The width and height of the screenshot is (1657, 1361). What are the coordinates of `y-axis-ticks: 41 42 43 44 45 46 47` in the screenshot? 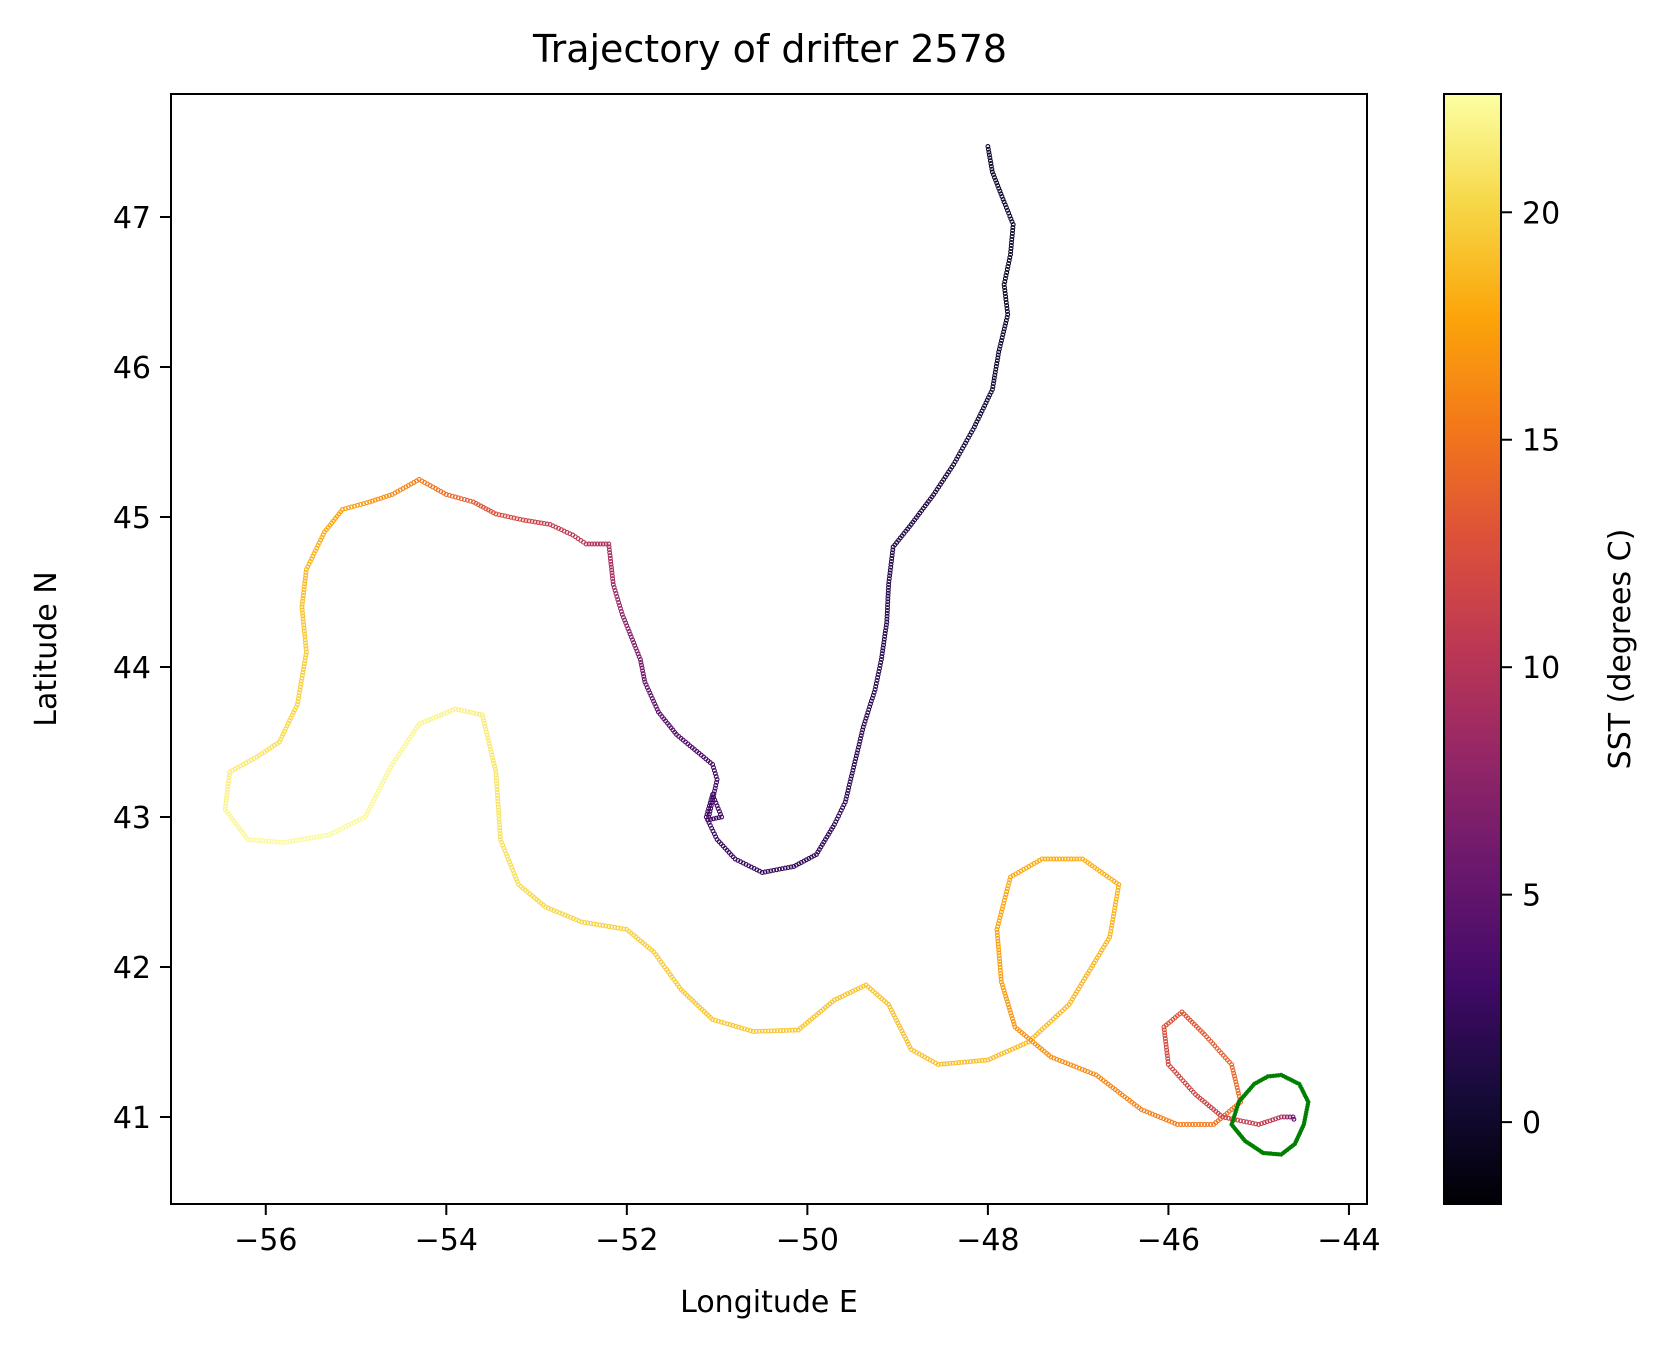 It's located at (142, 668).